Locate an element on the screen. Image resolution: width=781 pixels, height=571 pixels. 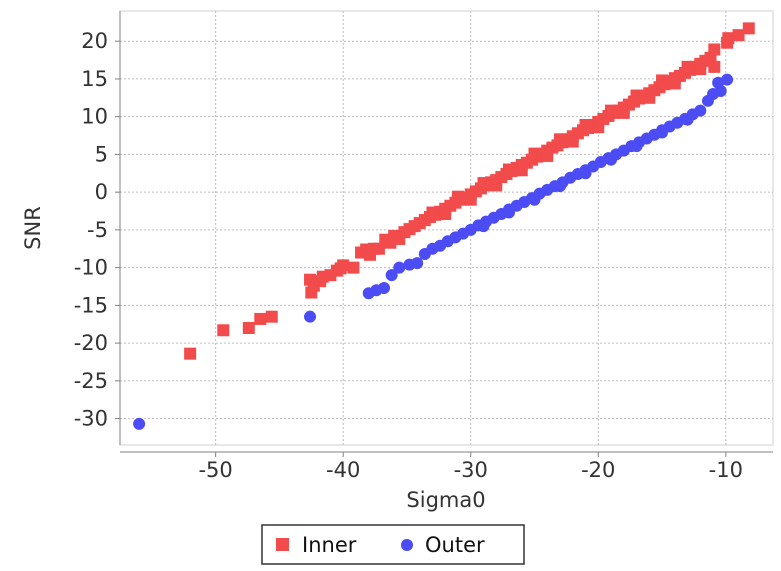
legend-box is located at coordinates (393, 544).